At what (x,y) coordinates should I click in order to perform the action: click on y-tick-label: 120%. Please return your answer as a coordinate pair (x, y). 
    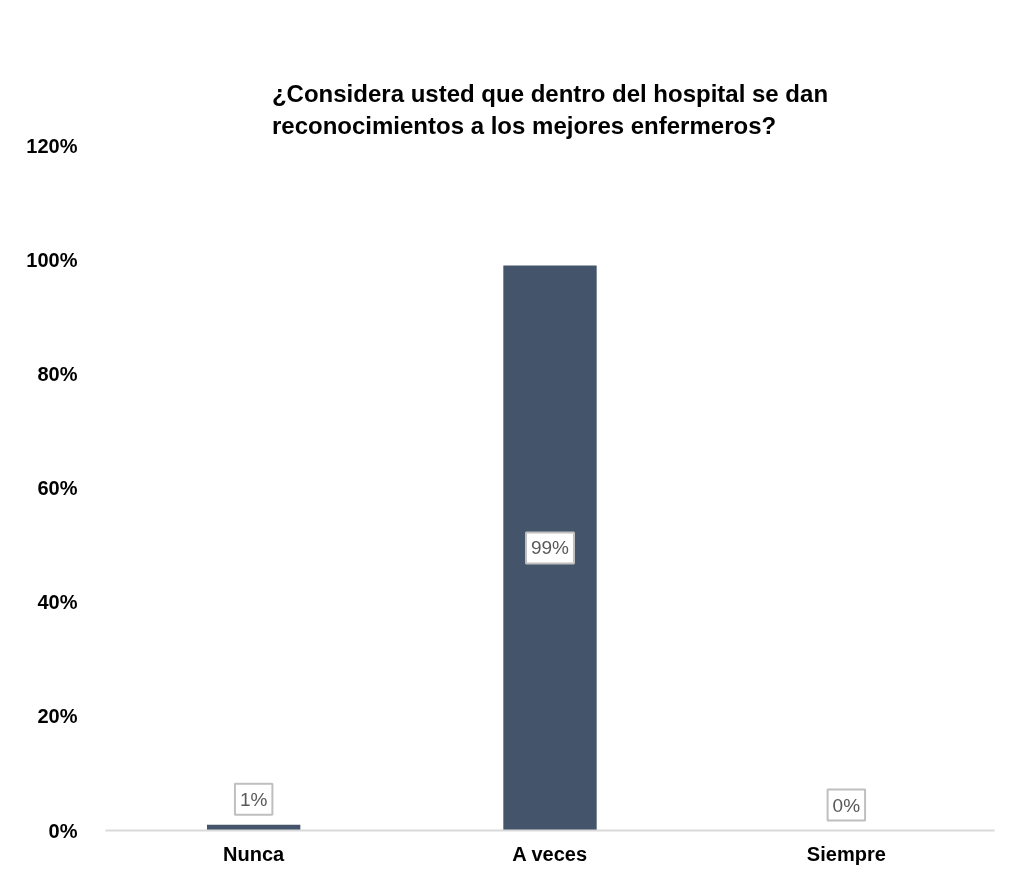
    Looking at the image, I should click on (52, 145).